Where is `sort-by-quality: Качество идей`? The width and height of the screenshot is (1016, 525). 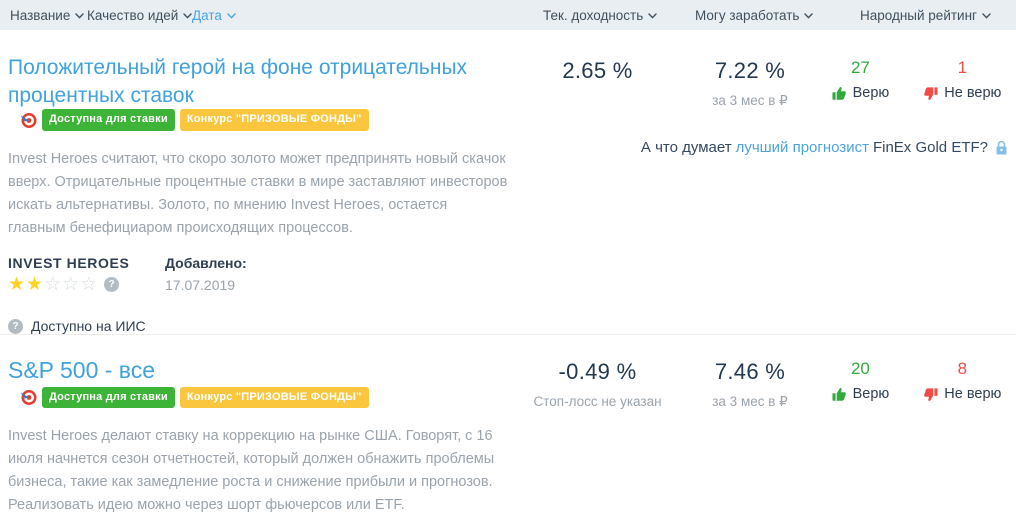 sort-by-quality: Качество идей is located at coordinates (139, 15).